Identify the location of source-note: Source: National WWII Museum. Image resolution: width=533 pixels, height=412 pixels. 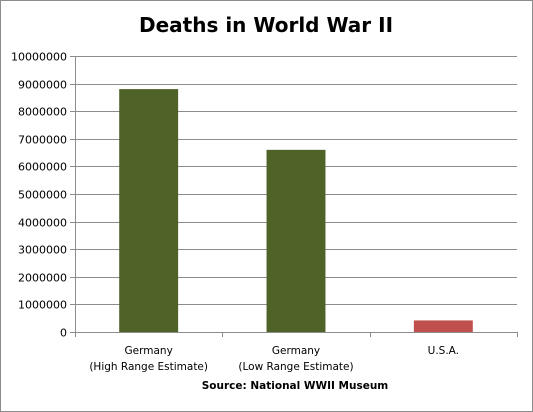
(295, 386).